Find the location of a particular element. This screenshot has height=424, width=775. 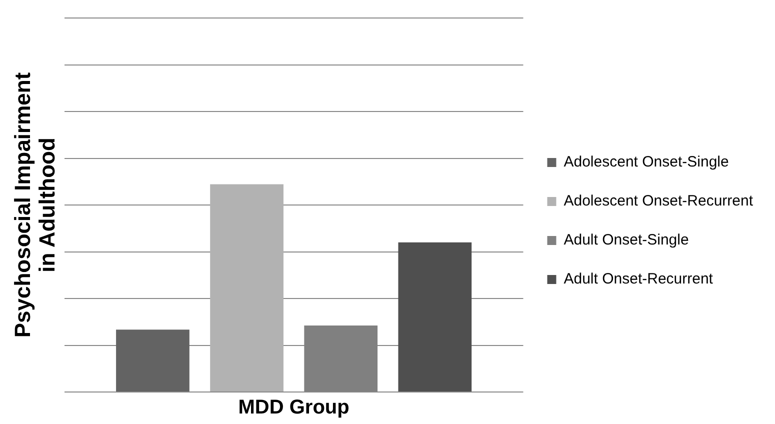

legend-label: Adult Onset-Recurrent is located at coordinates (639, 279).